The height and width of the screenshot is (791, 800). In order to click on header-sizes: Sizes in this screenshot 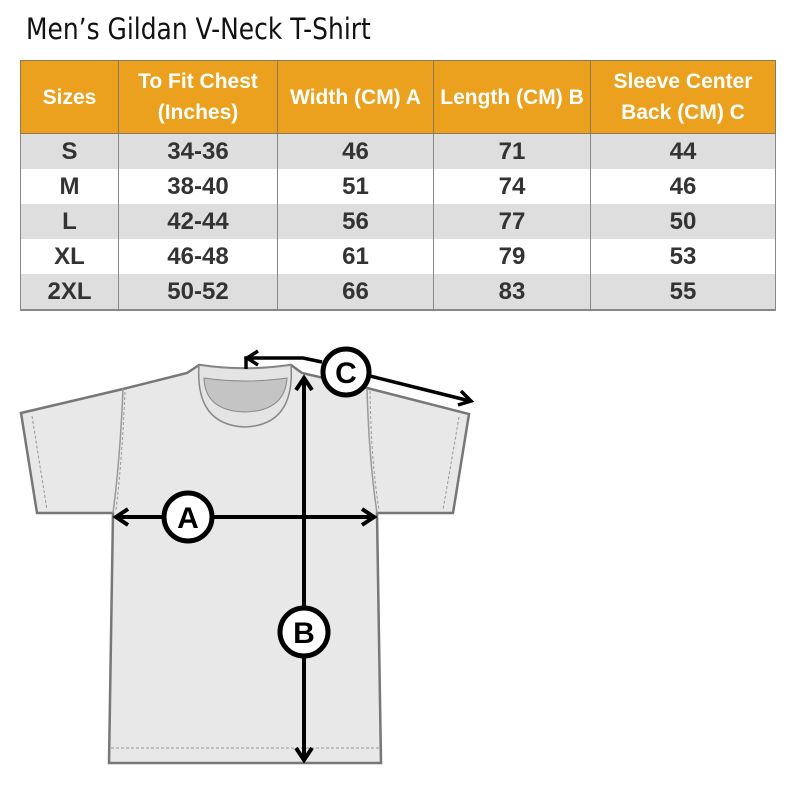, I will do `click(69, 97)`.